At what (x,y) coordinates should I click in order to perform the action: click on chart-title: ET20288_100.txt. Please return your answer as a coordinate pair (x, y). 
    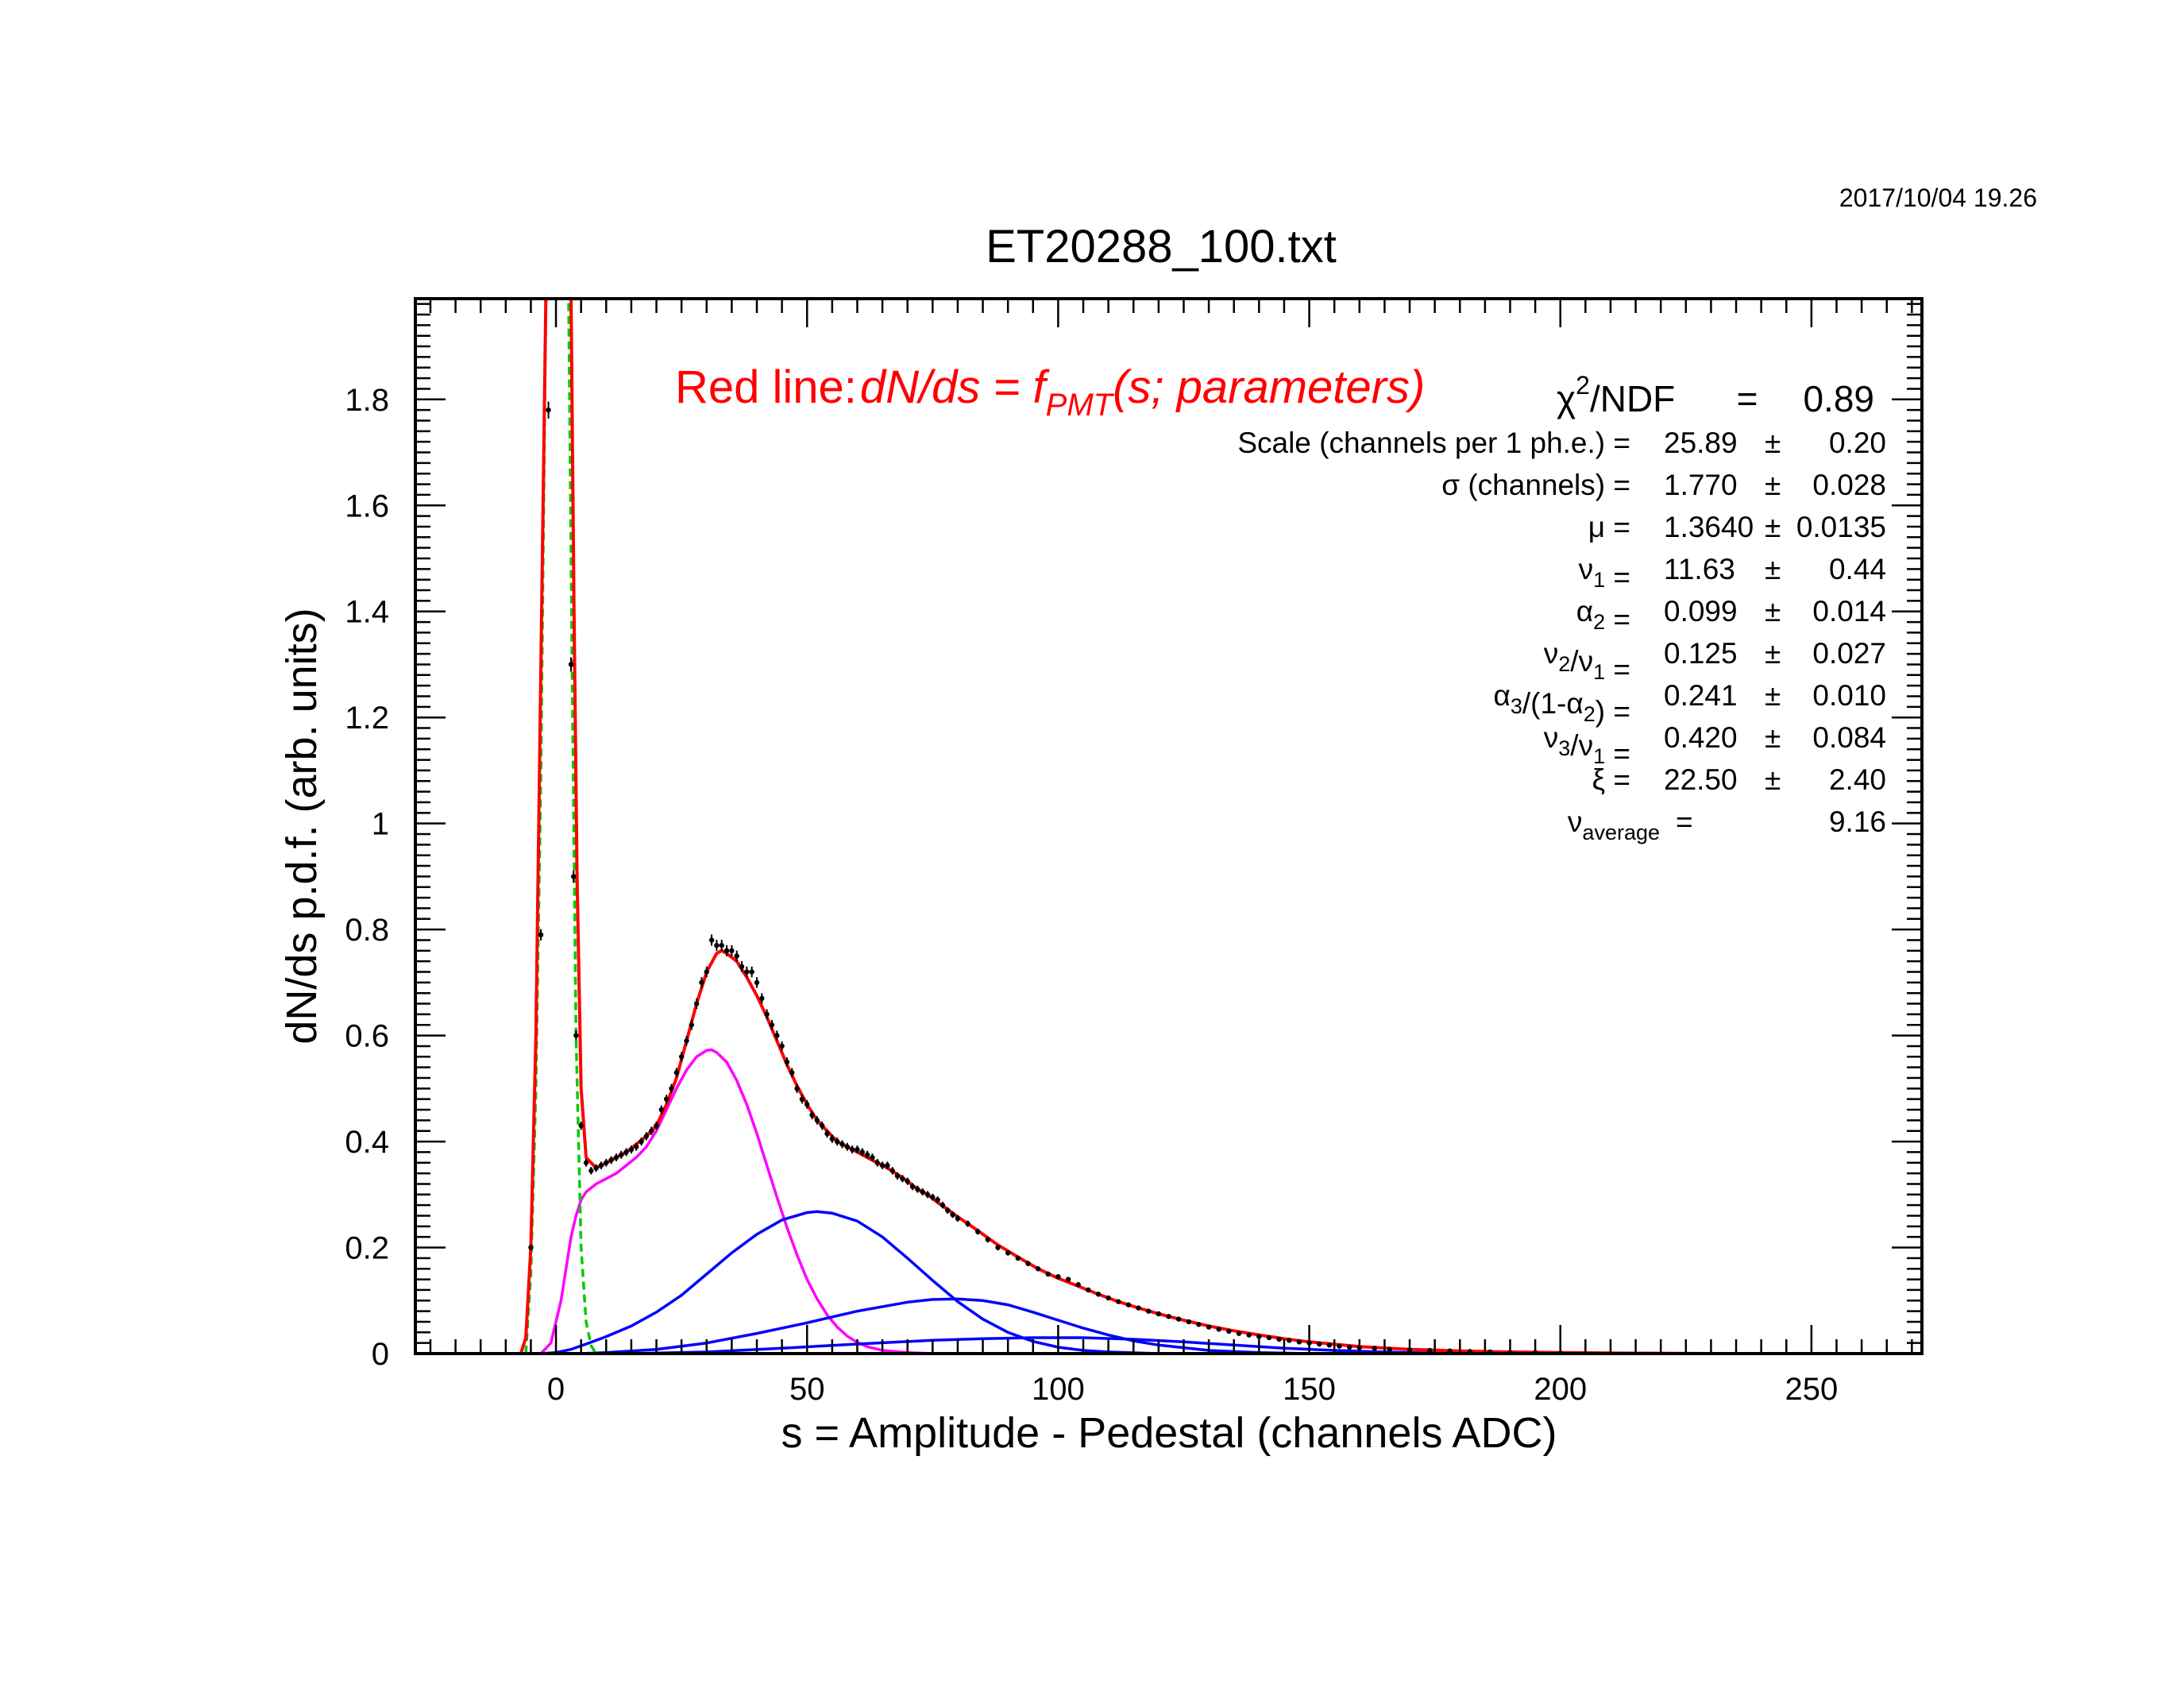
    Looking at the image, I should click on (1161, 246).